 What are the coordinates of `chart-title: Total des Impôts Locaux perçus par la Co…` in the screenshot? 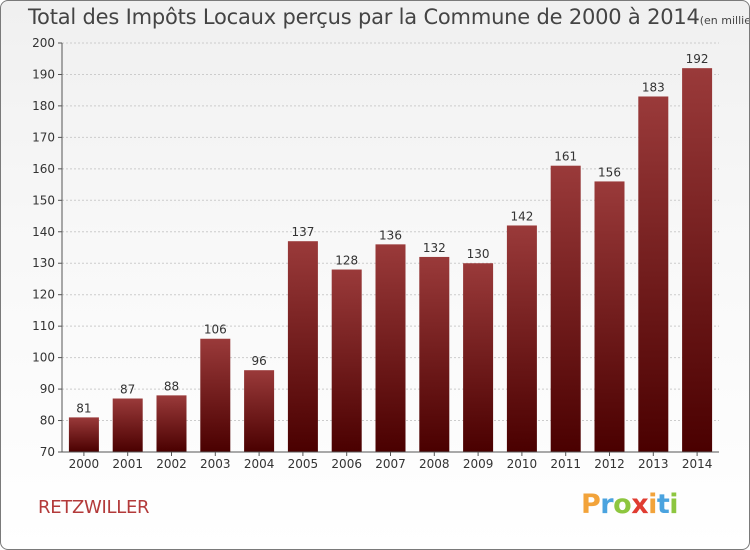 It's located at (389, 17).